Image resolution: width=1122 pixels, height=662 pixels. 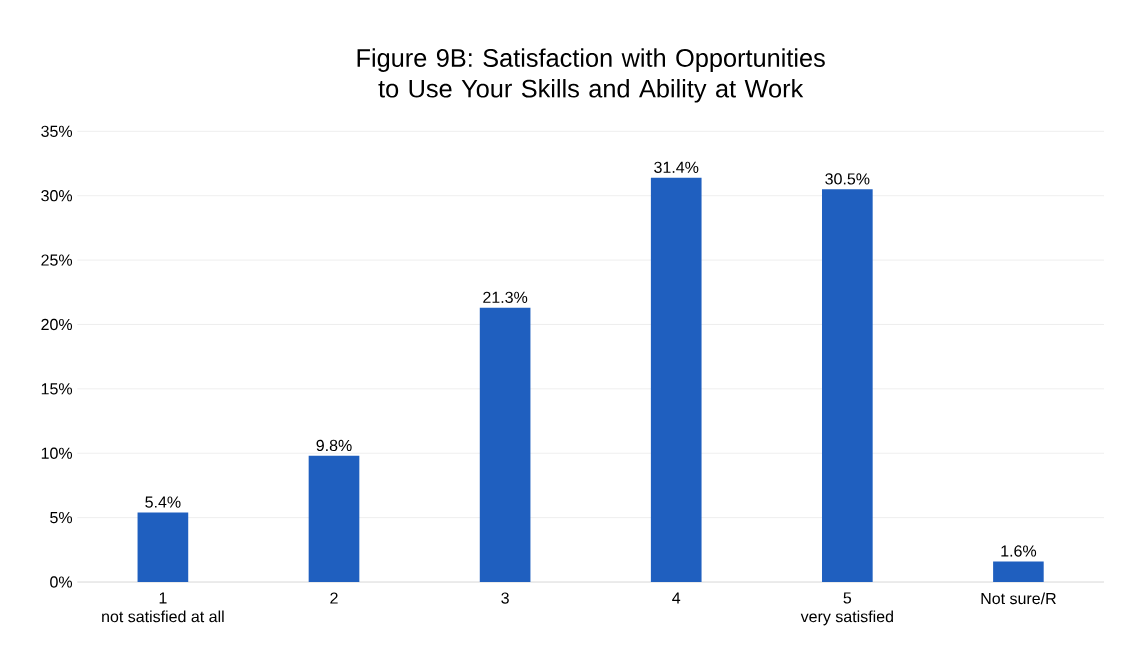 I want to click on y-tick-label: 10%, so click(x=57, y=453).